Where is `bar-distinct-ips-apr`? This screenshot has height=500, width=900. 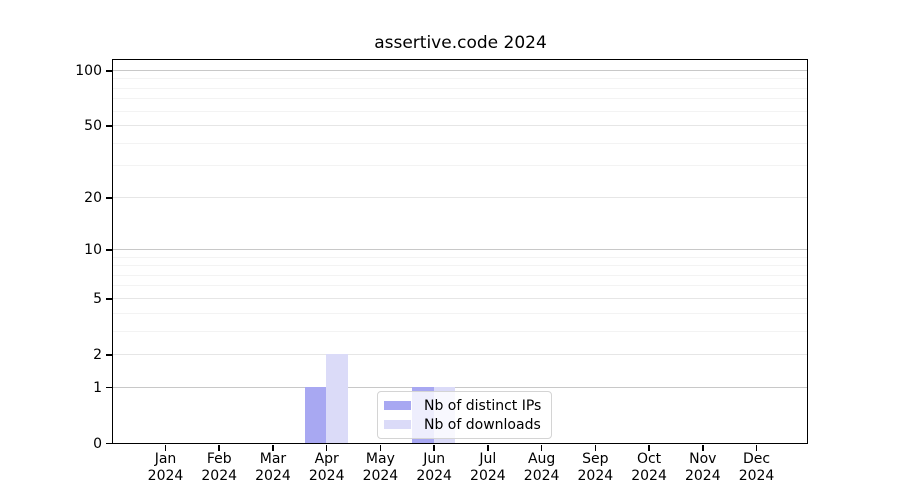 bar-distinct-ips-apr is located at coordinates (315, 415).